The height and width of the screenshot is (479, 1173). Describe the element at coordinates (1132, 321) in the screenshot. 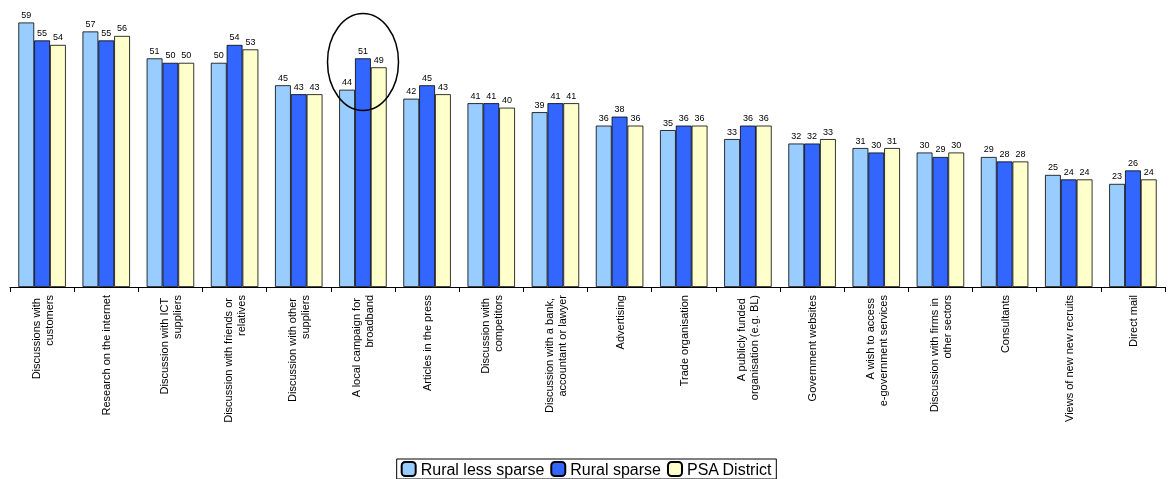

I see `x-tick-label: Direct mail` at that location.